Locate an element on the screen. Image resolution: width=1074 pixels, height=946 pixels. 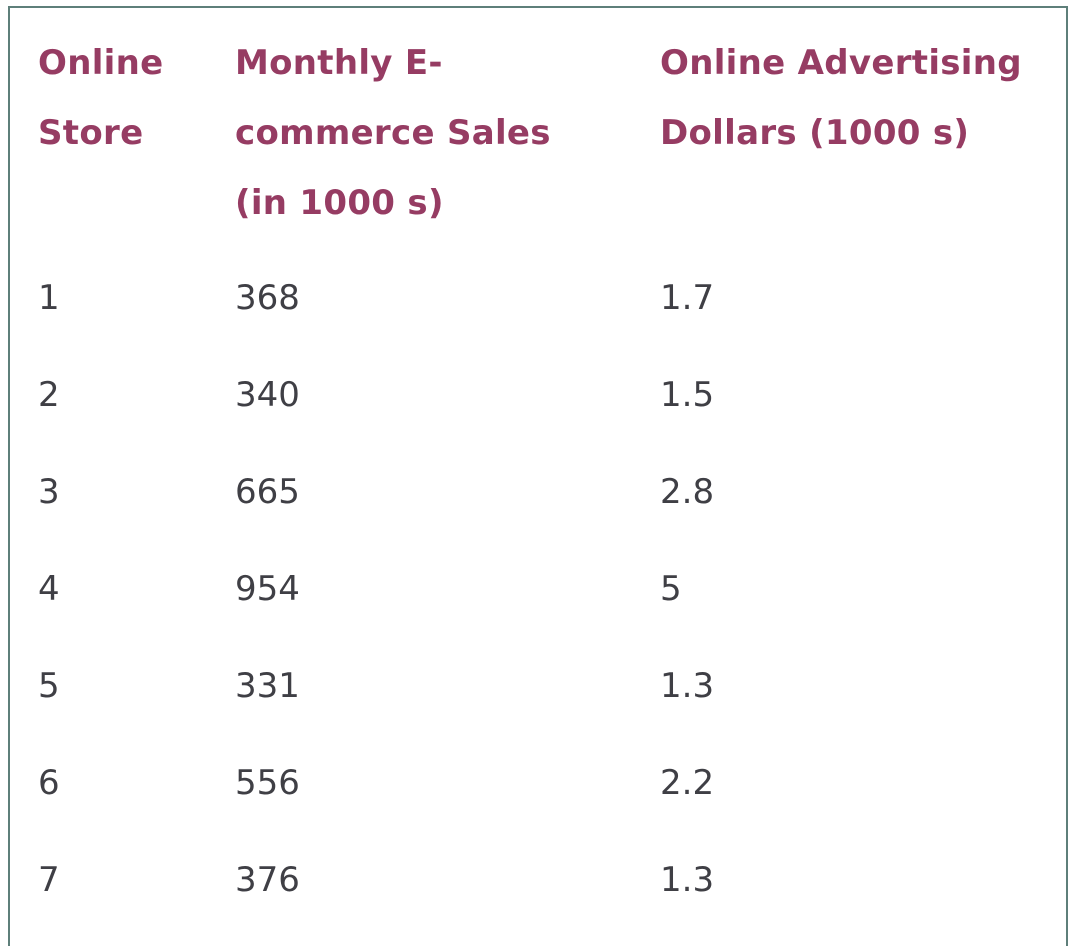
cell-advertising: 2.2 is located at coordinates (687, 783).